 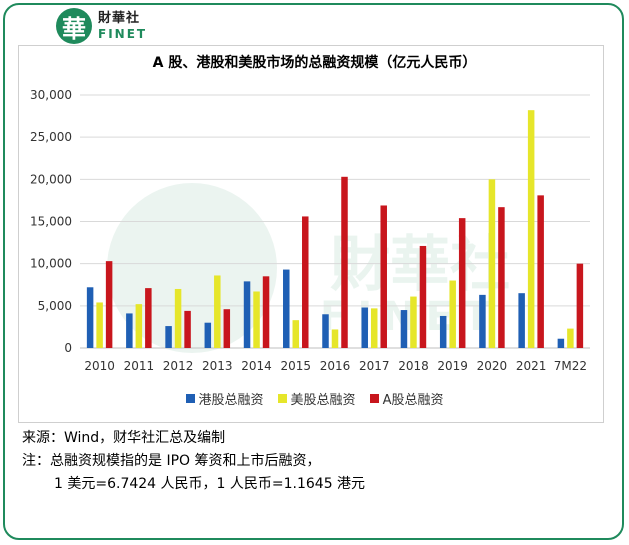 I want to click on logo-name-en: FINET, so click(x=123, y=34).